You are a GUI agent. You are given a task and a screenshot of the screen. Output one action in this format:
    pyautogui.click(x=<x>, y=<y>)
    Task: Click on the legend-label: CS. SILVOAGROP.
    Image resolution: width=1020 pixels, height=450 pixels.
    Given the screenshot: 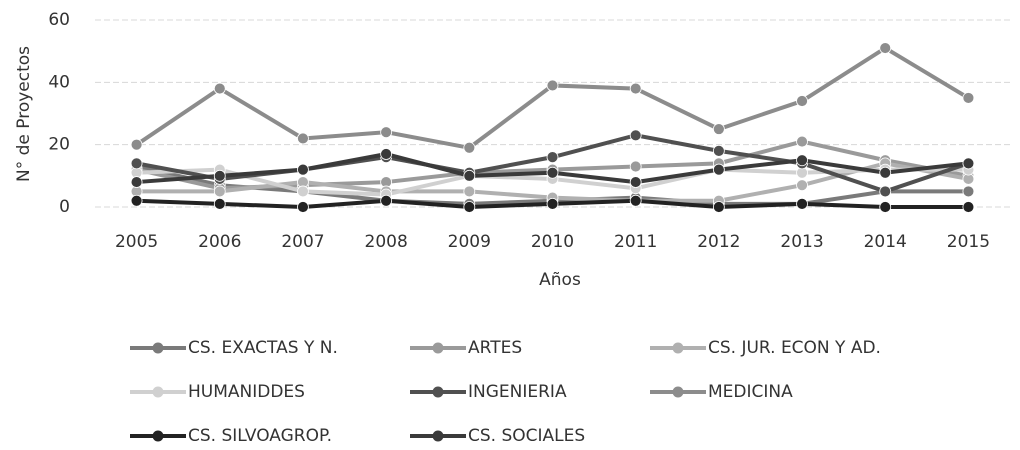 What is the action you would take?
    pyautogui.click(x=260, y=436)
    